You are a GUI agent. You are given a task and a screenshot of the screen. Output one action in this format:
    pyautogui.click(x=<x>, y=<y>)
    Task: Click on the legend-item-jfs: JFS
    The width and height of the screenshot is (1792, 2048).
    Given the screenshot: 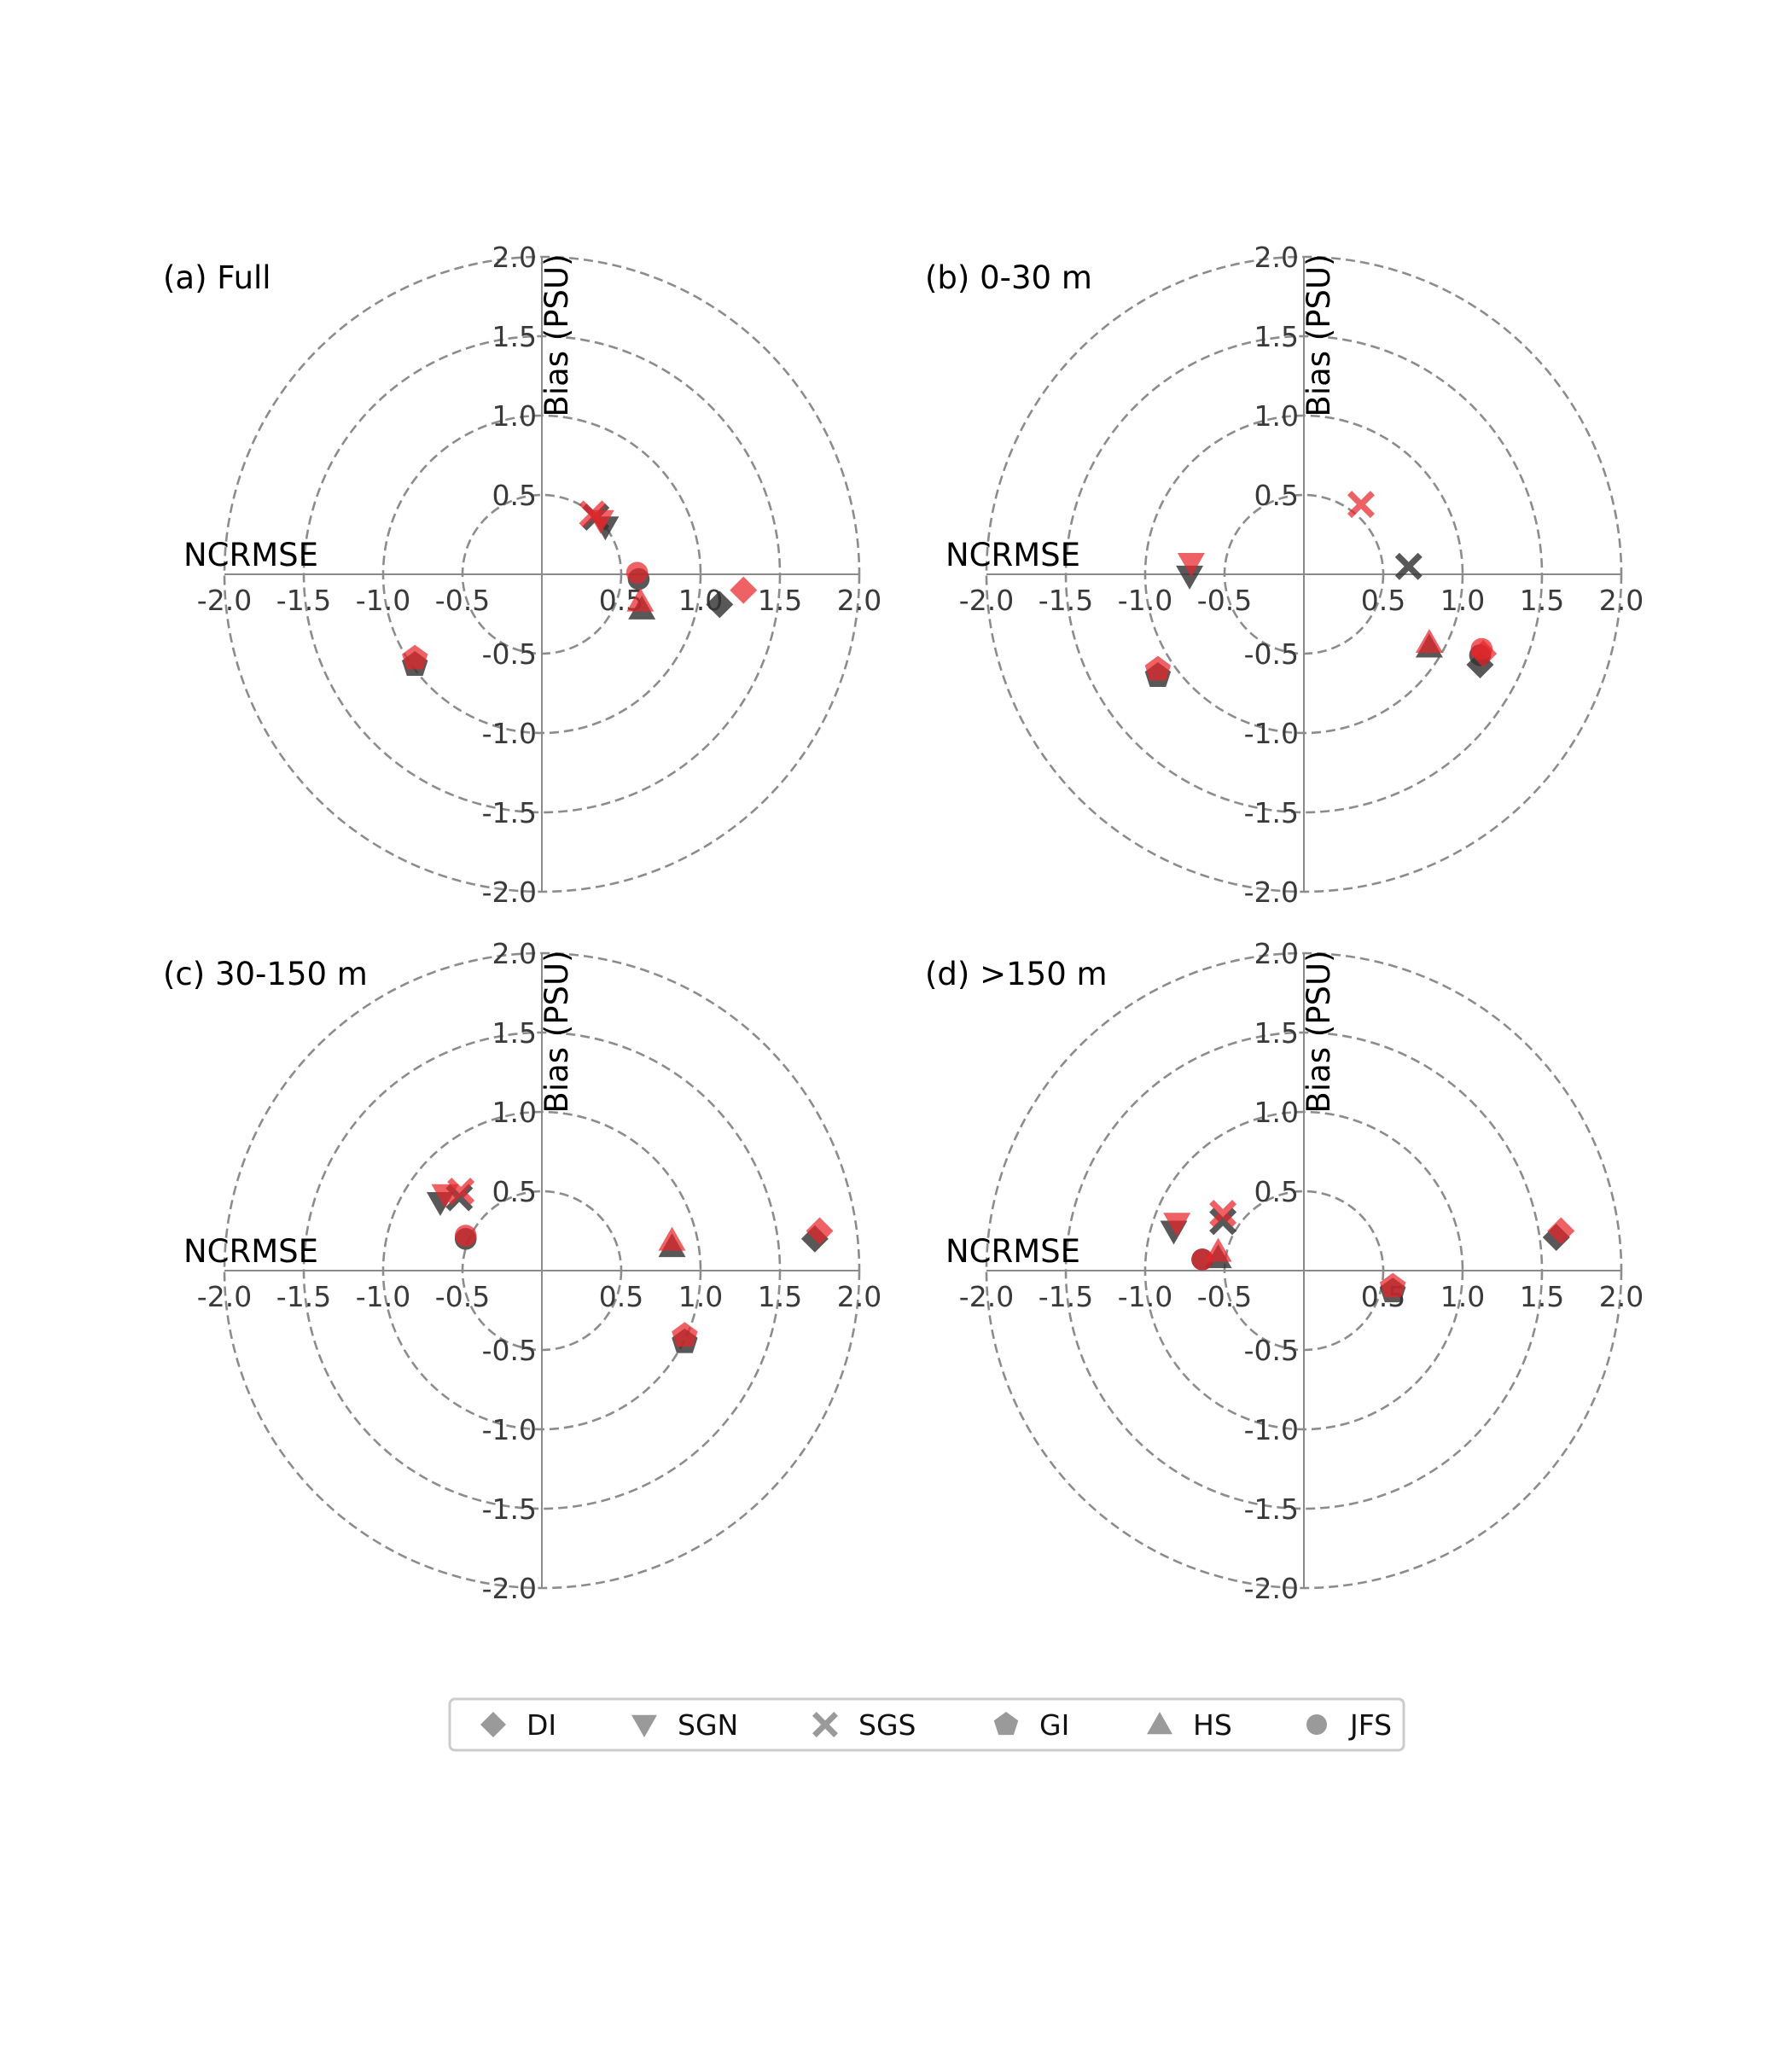 What is the action you would take?
    pyautogui.click(x=1349, y=1725)
    